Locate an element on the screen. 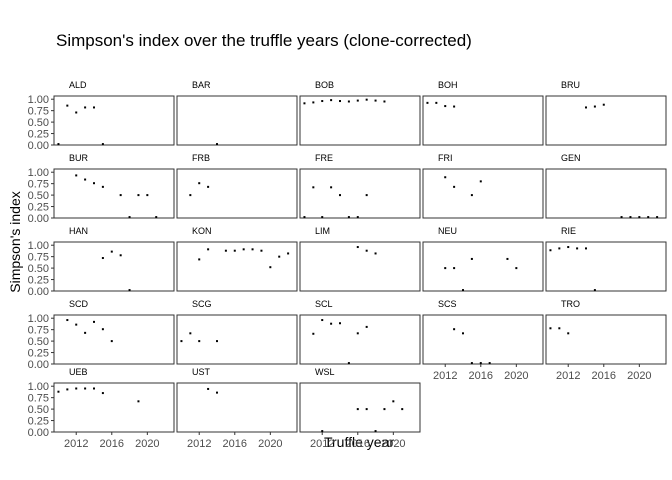 The image size is (672, 480). facet-label: TRO is located at coordinates (570, 304).